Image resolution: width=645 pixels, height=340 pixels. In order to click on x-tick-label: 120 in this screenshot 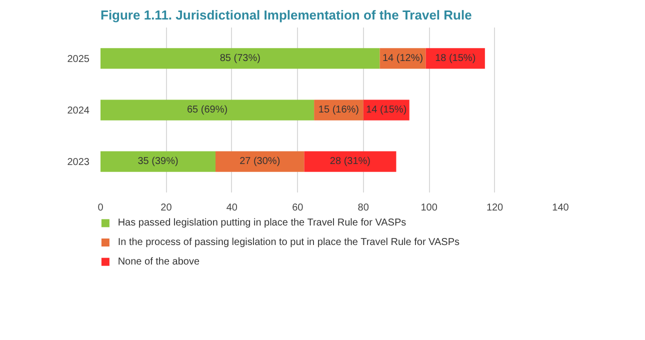, I will do `click(495, 208)`.